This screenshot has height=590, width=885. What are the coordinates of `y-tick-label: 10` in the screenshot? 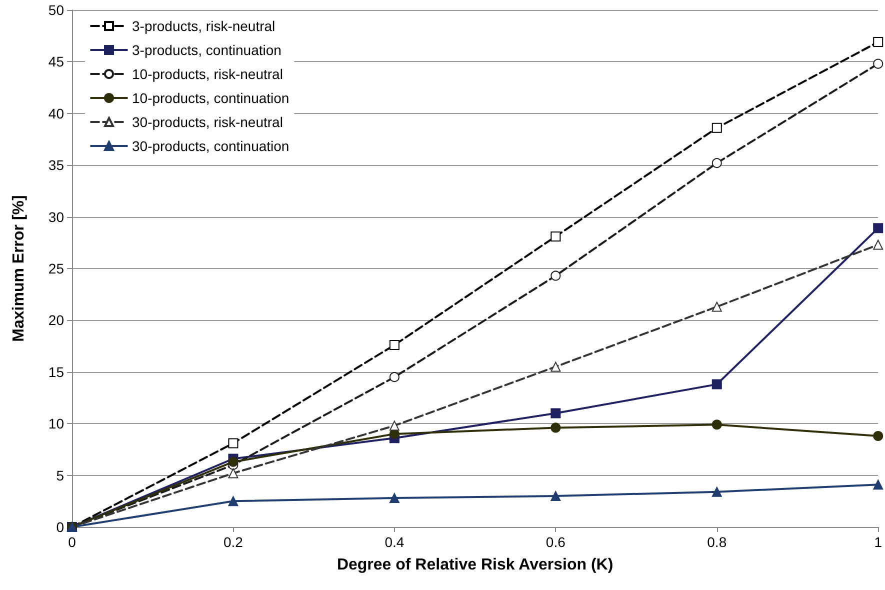 It's located at (56, 424).